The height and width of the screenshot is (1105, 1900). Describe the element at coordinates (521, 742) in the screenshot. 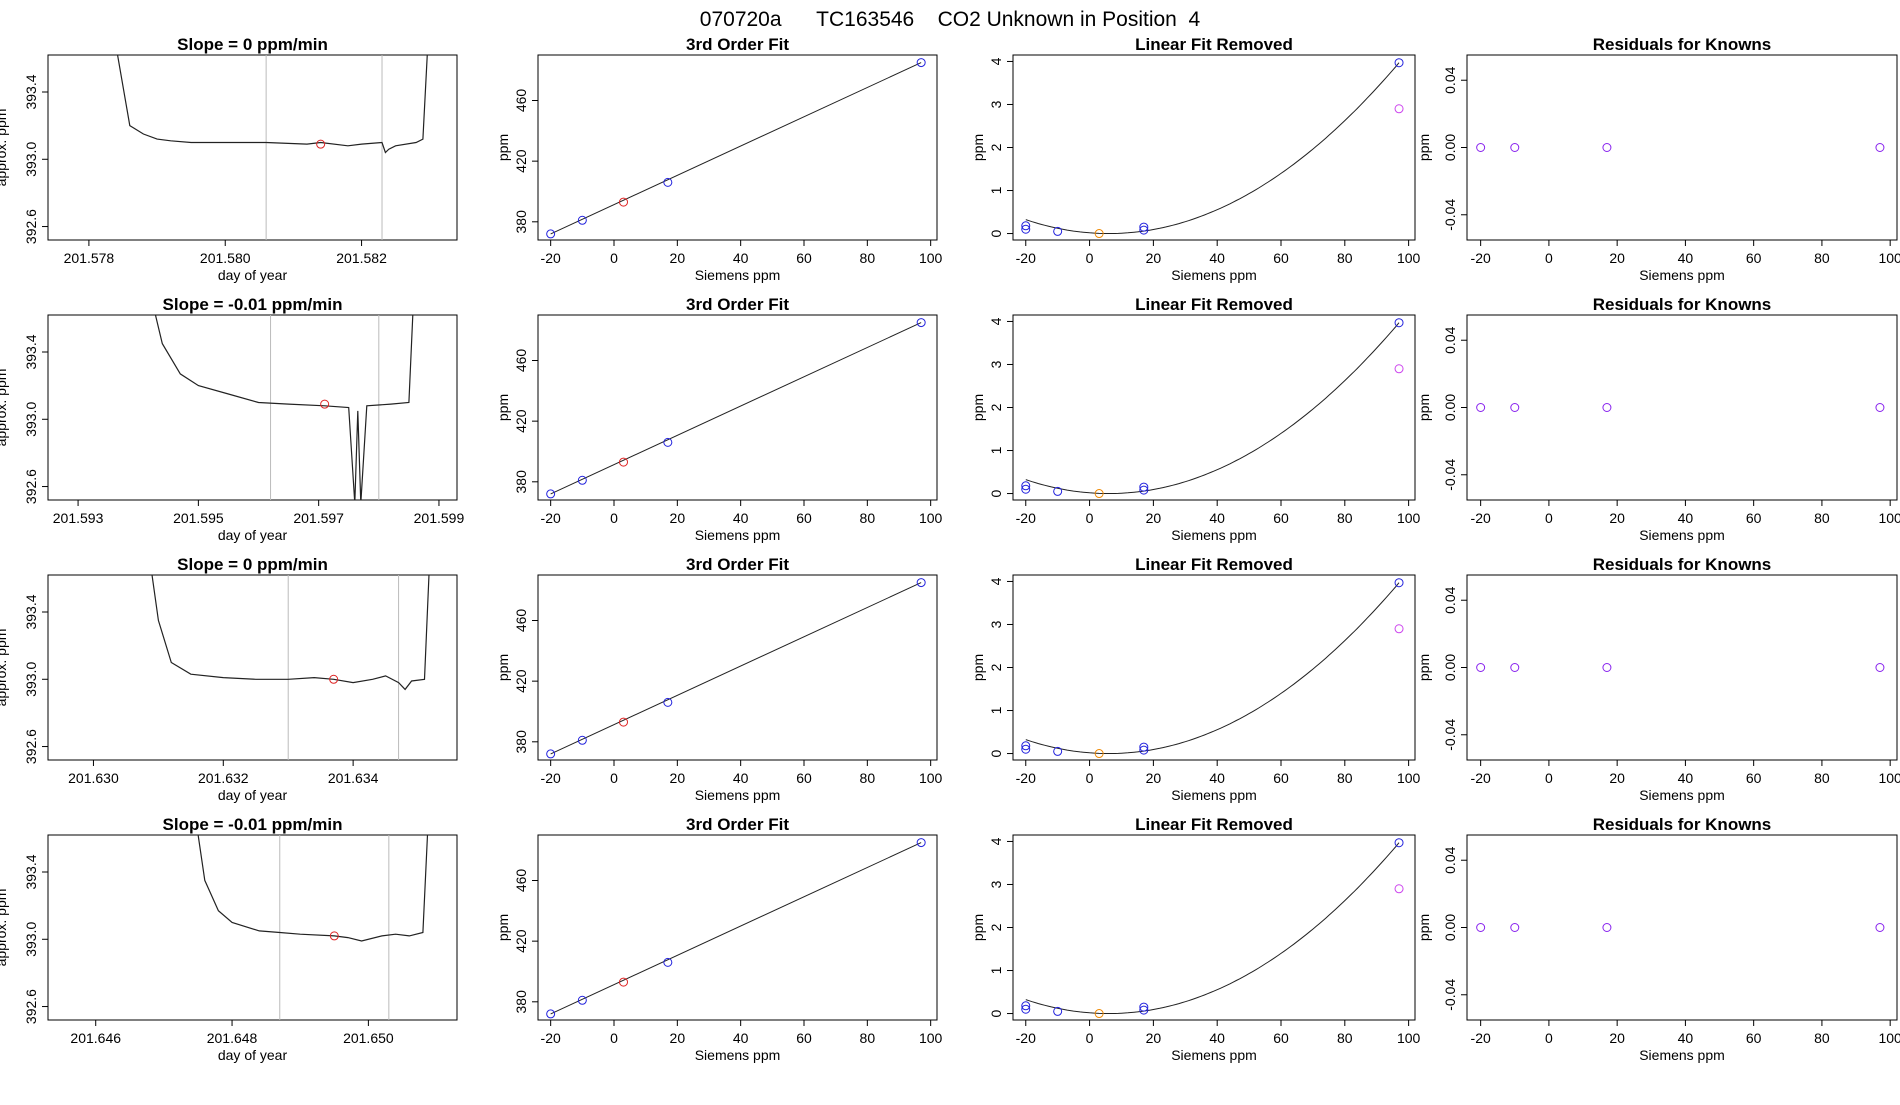

I see `y-tick-label: 380` at that location.